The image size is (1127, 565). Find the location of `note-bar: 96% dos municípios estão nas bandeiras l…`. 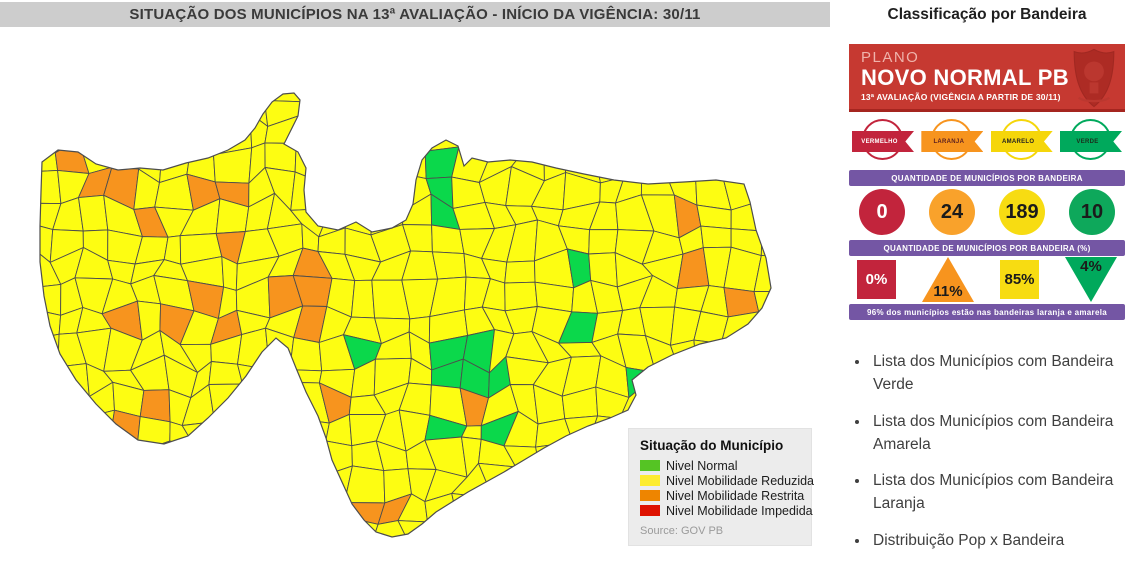

note-bar: 96% dos municípios estão nas bandeiras l… is located at coordinates (987, 312).